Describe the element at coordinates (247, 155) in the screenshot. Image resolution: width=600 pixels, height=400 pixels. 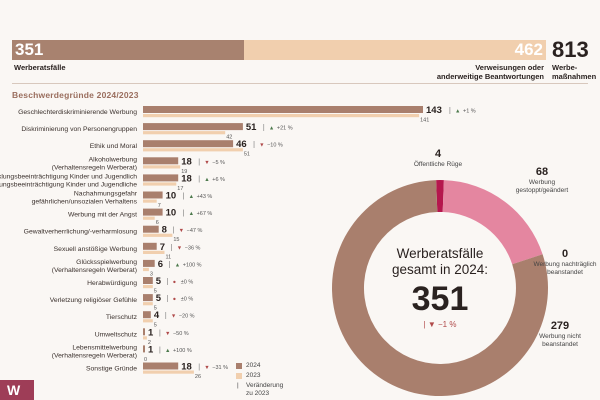
I see `value-2023: 51` at that location.